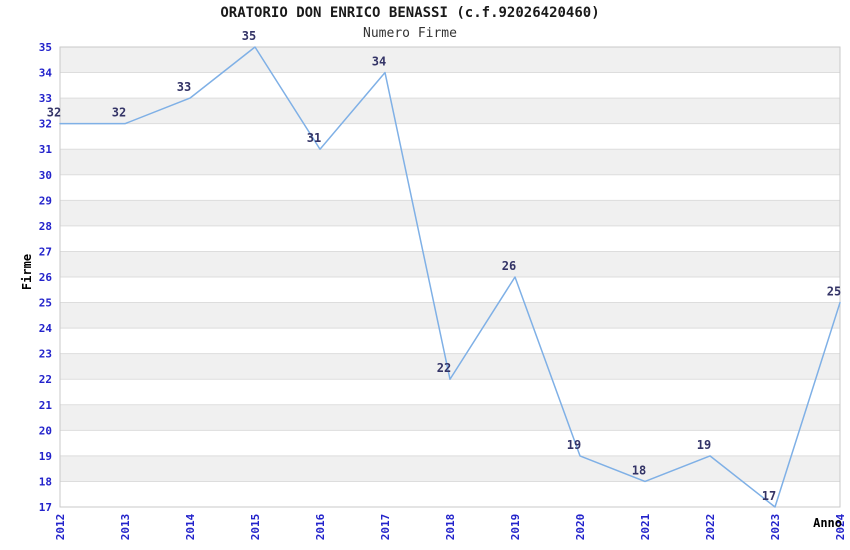 This screenshot has height=550, width=850. I want to click on y-tick-label: 23, so click(45, 354).